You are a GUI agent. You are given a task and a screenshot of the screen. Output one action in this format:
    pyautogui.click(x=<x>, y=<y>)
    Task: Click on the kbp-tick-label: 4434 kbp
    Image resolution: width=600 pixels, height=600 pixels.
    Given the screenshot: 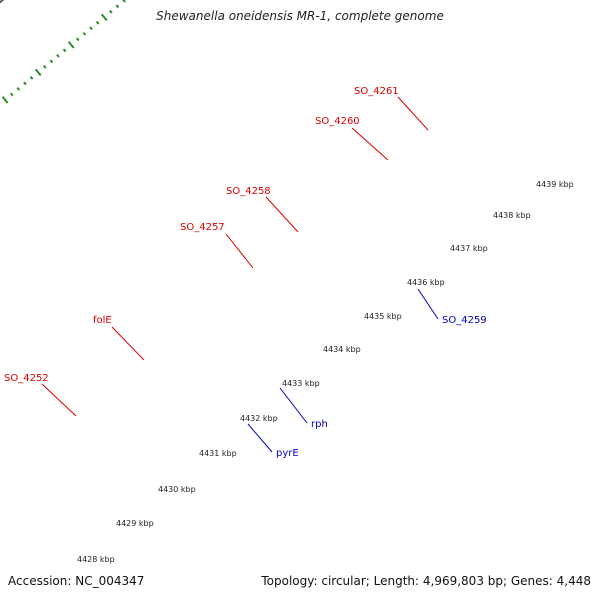 What is the action you would take?
    pyautogui.click(x=342, y=349)
    